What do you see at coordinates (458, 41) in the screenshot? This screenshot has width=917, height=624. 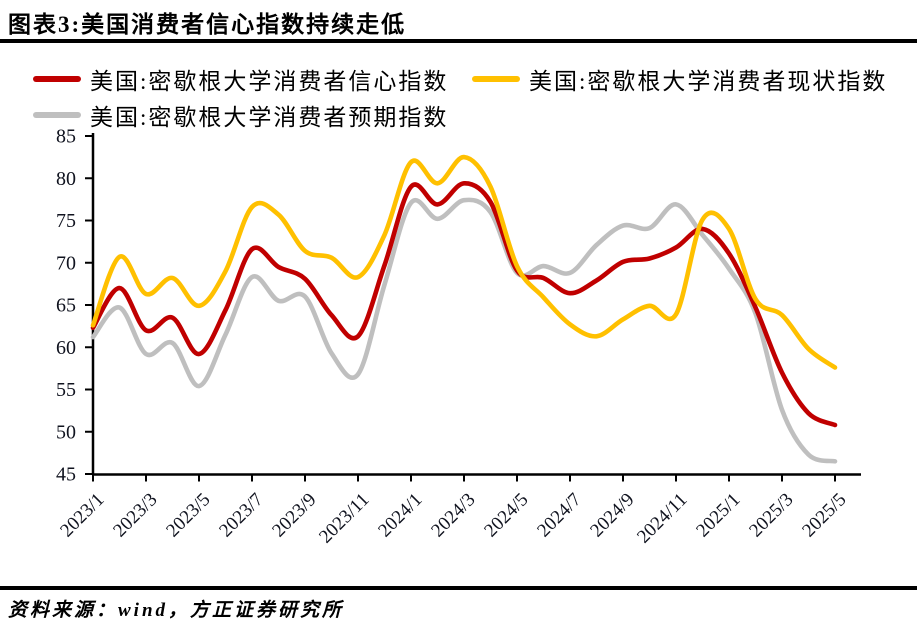 I see `title-divider` at bounding box center [458, 41].